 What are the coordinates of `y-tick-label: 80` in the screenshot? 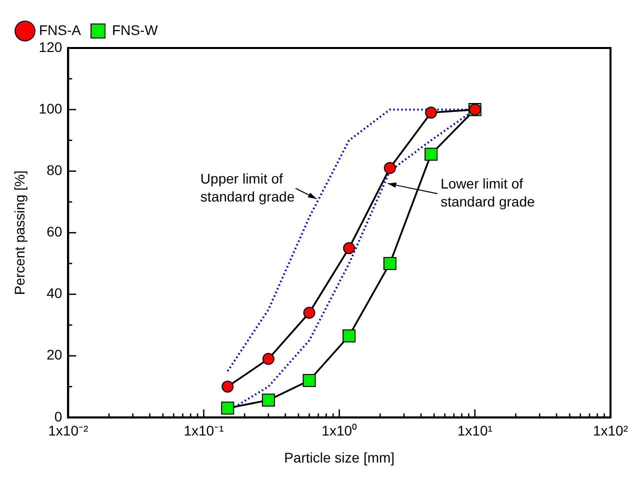 It's located at (54, 170).